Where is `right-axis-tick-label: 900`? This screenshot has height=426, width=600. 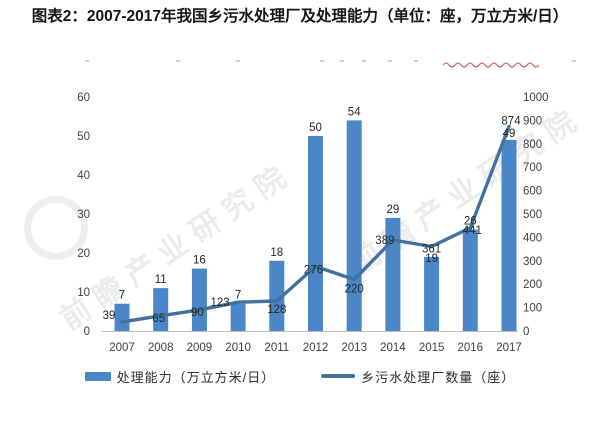 right-axis-tick-label: 900 is located at coordinates (532, 121).